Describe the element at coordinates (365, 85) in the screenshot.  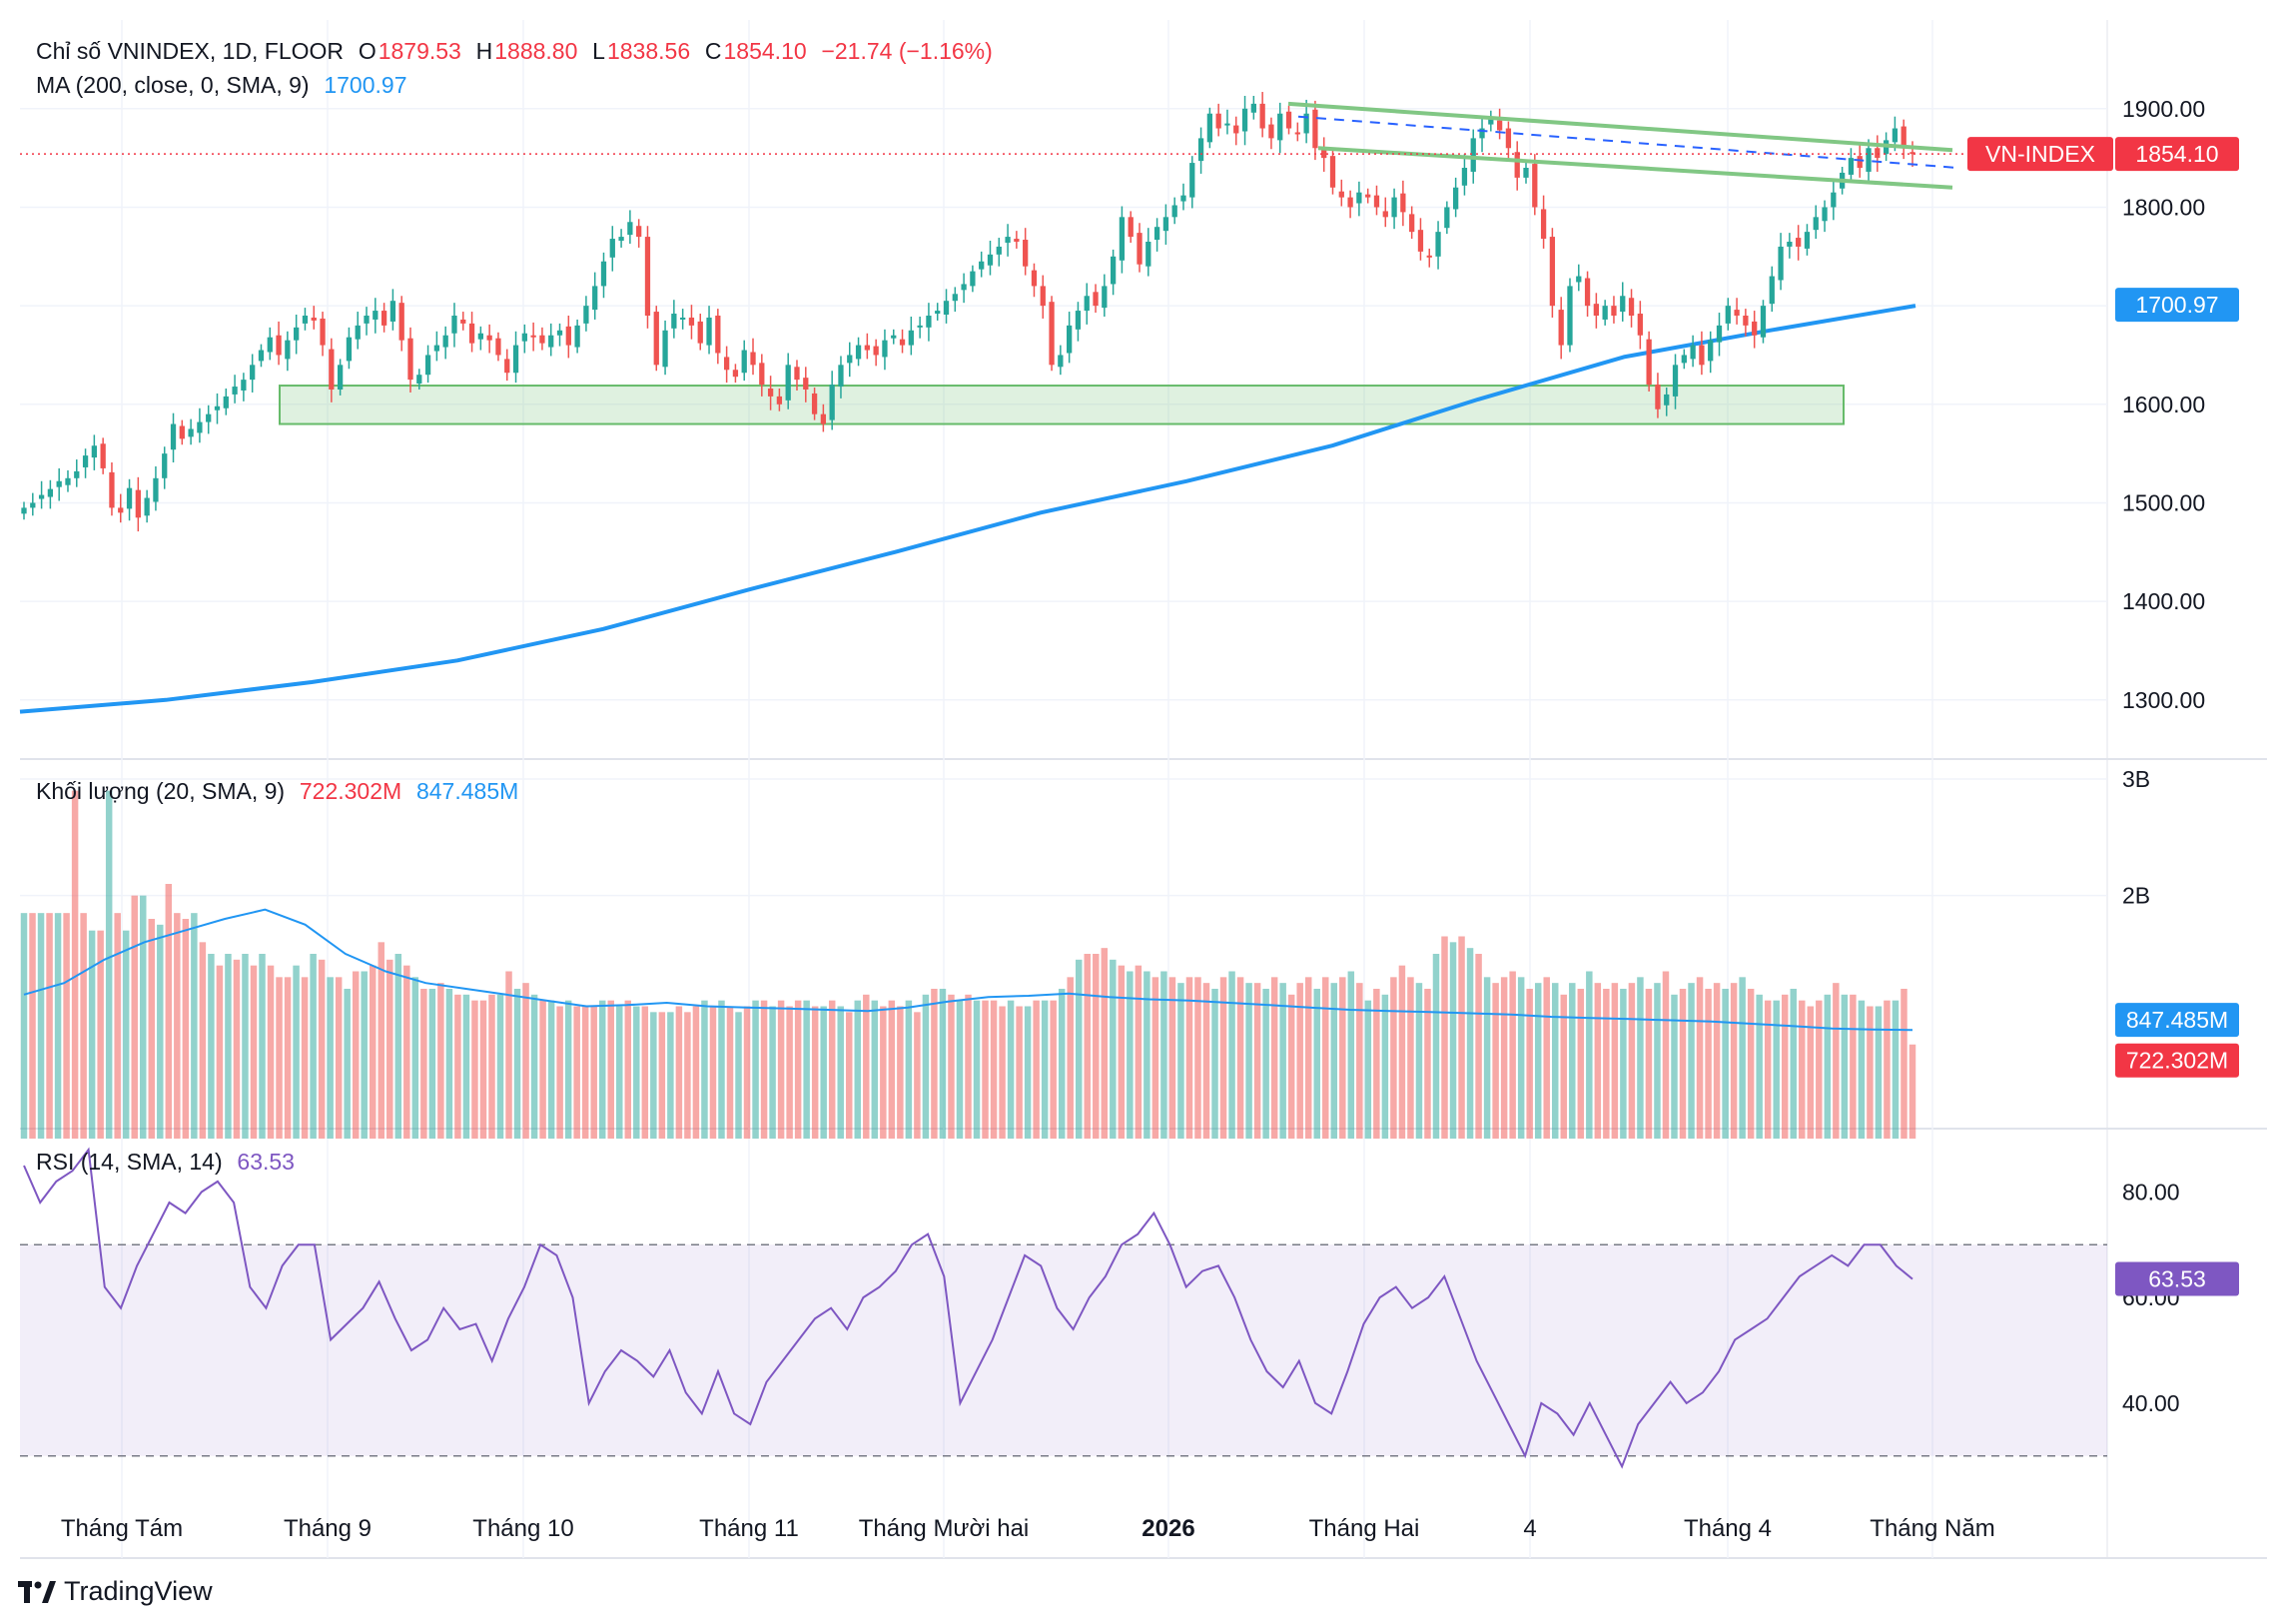
I see `ma-value: 1700.97` at that location.